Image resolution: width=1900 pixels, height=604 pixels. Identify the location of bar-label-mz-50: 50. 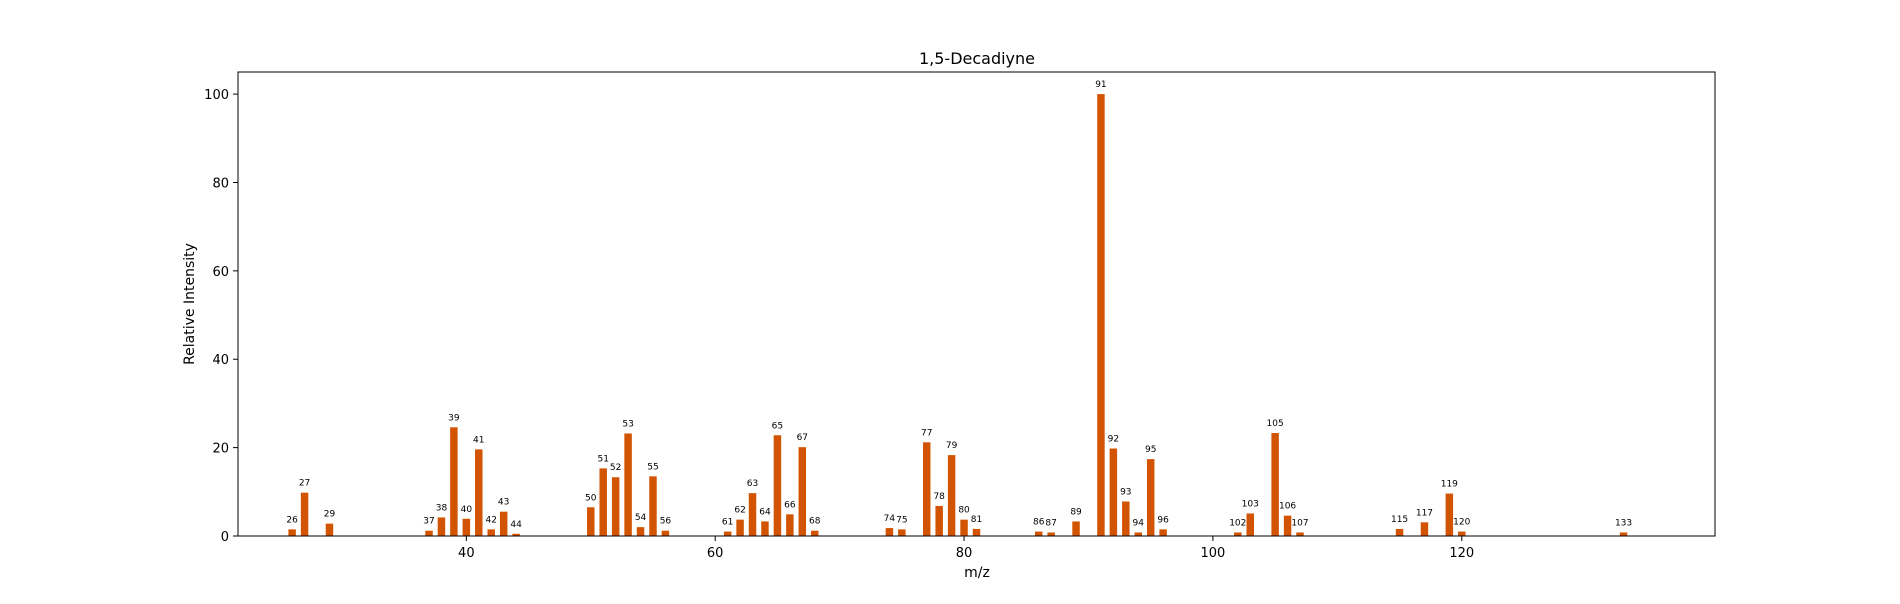
(591, 498).